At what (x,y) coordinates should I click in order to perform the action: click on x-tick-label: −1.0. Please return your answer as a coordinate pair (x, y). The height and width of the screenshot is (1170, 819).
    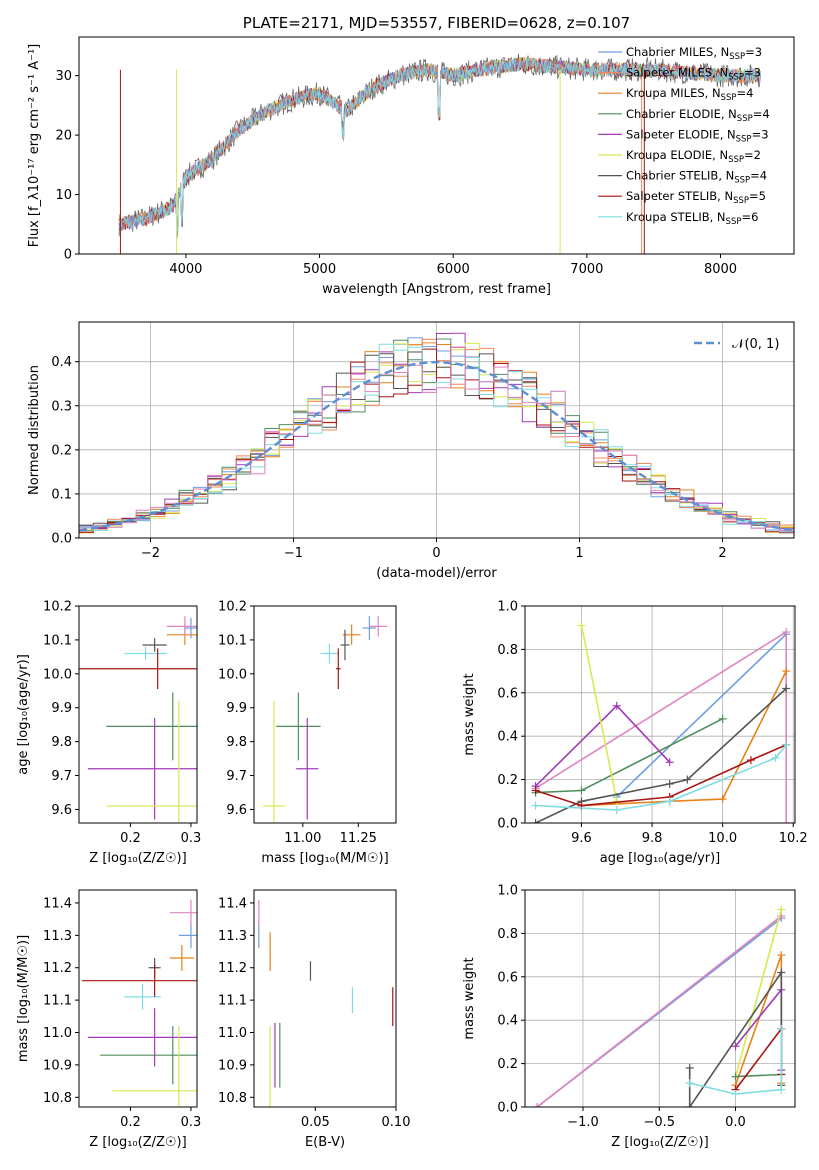
    Looking at the image, I should click on (583, 1122).